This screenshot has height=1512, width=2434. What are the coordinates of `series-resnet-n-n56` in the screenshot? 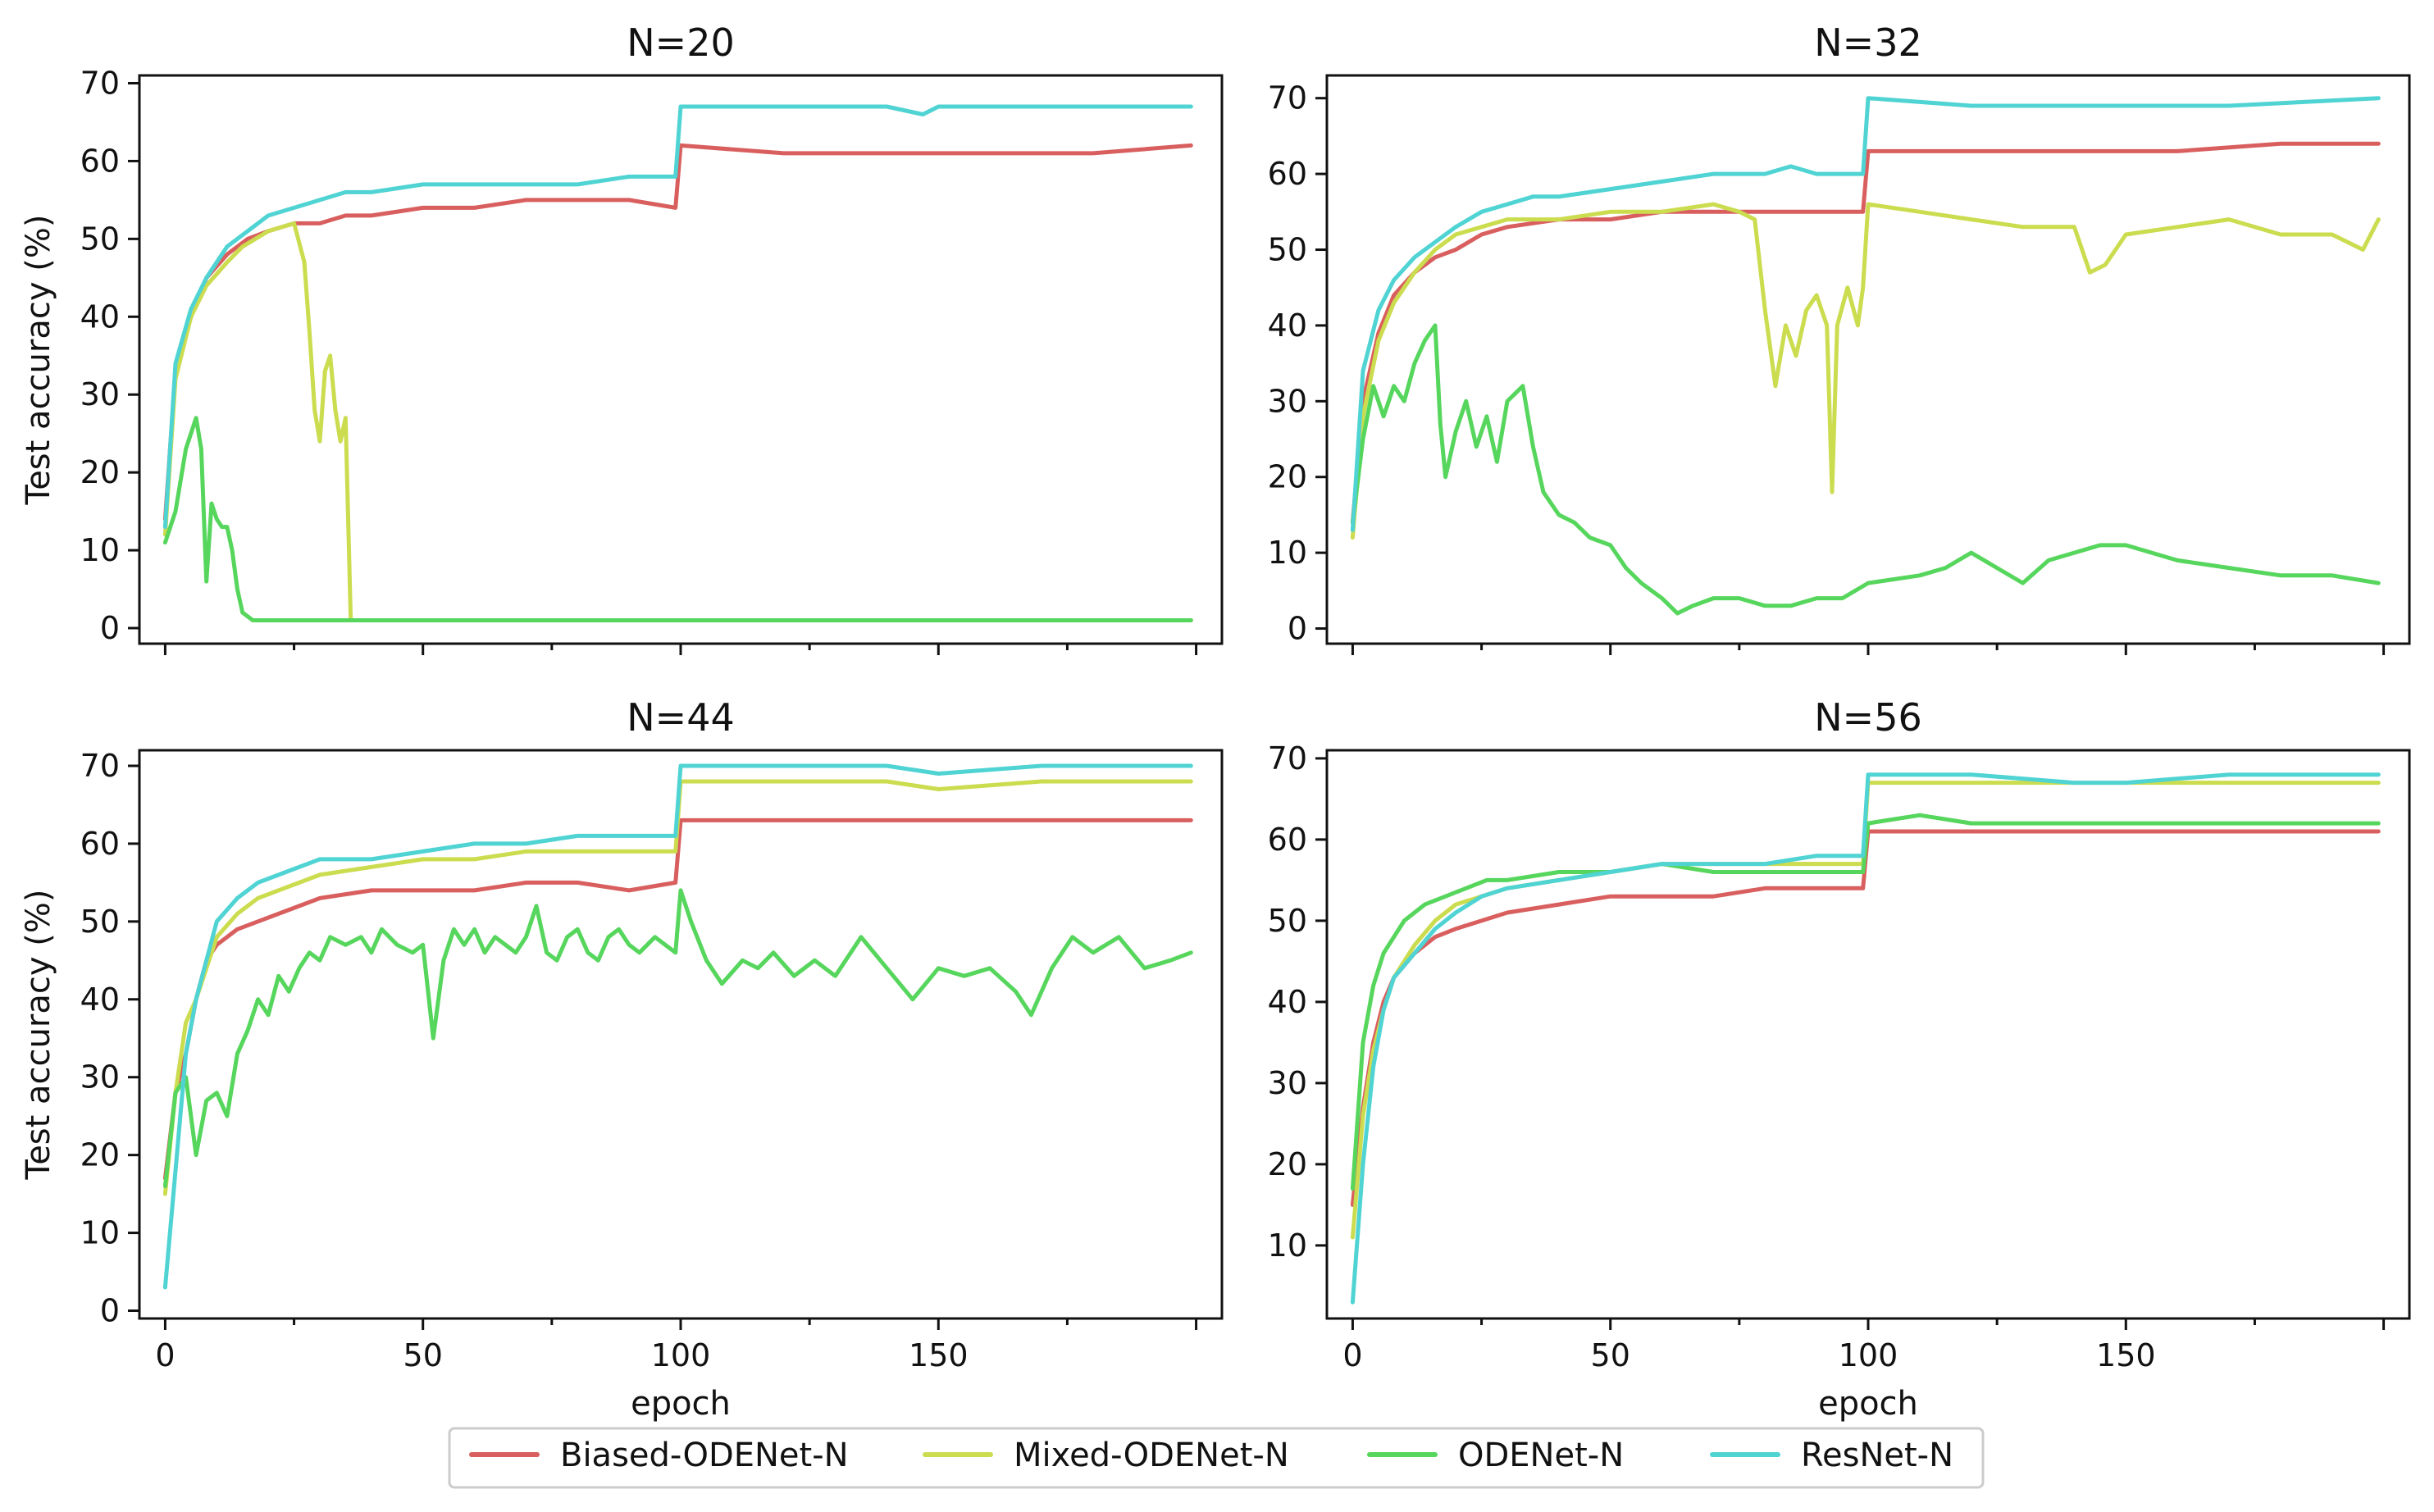 It's located at (1865, 1038).